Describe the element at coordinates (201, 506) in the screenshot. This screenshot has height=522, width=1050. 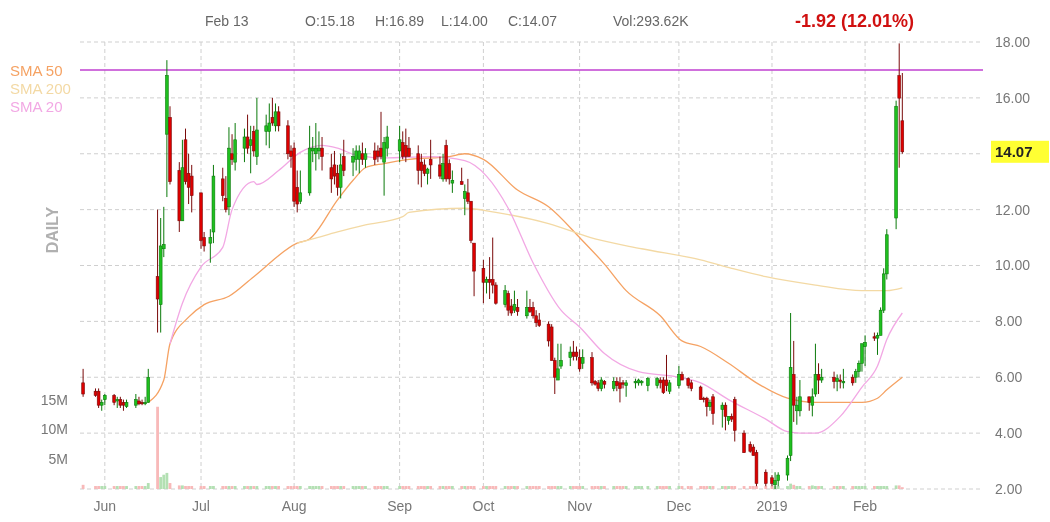
I see `x-tick-label: Jul` at that location.